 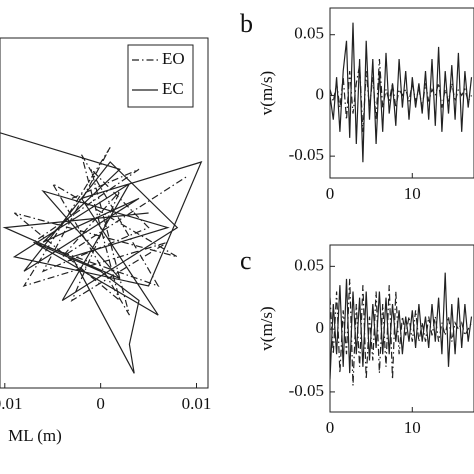 What do you see at coordinates (160, 76) in the screenshot?
I see `legend-box` at bounding box center [160, 76].